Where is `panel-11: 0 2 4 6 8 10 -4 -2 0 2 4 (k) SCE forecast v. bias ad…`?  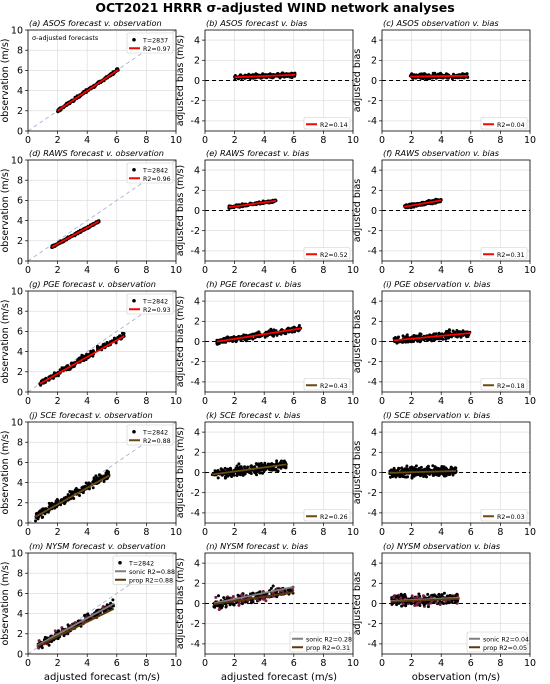
panel-11: 0 2 4 6 8 10 -4 -2 0 2 4 (k) SCE forecast v. bias ad… is located at coordinates (267, 474).